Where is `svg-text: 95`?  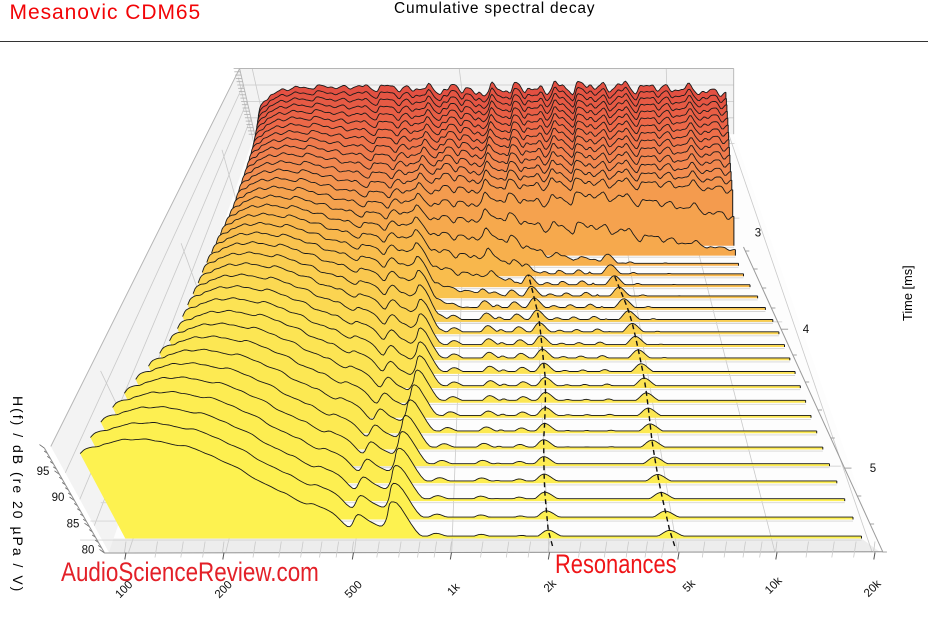 svg-text: 95 is located at coordinates (43, 472).